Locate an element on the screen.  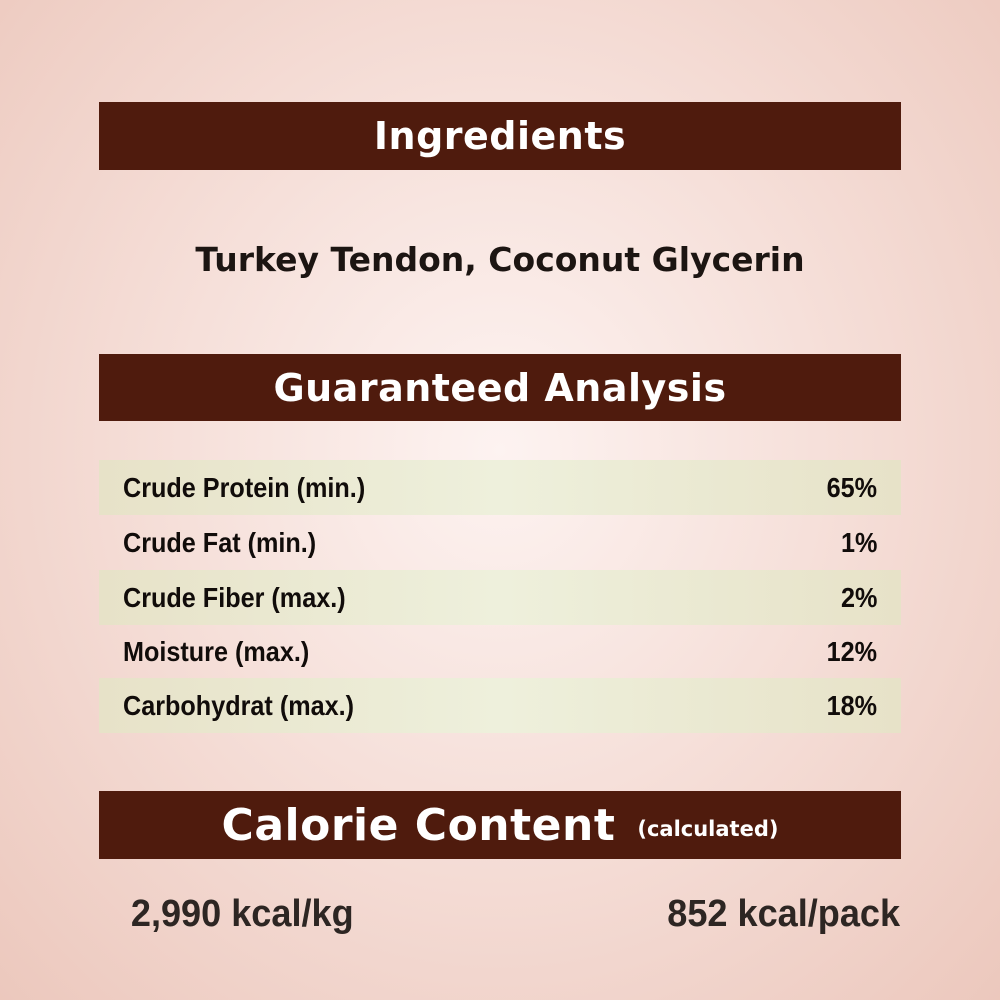
analysis-banner: Guaranteed Analysis is located at coordinates (500, 387).